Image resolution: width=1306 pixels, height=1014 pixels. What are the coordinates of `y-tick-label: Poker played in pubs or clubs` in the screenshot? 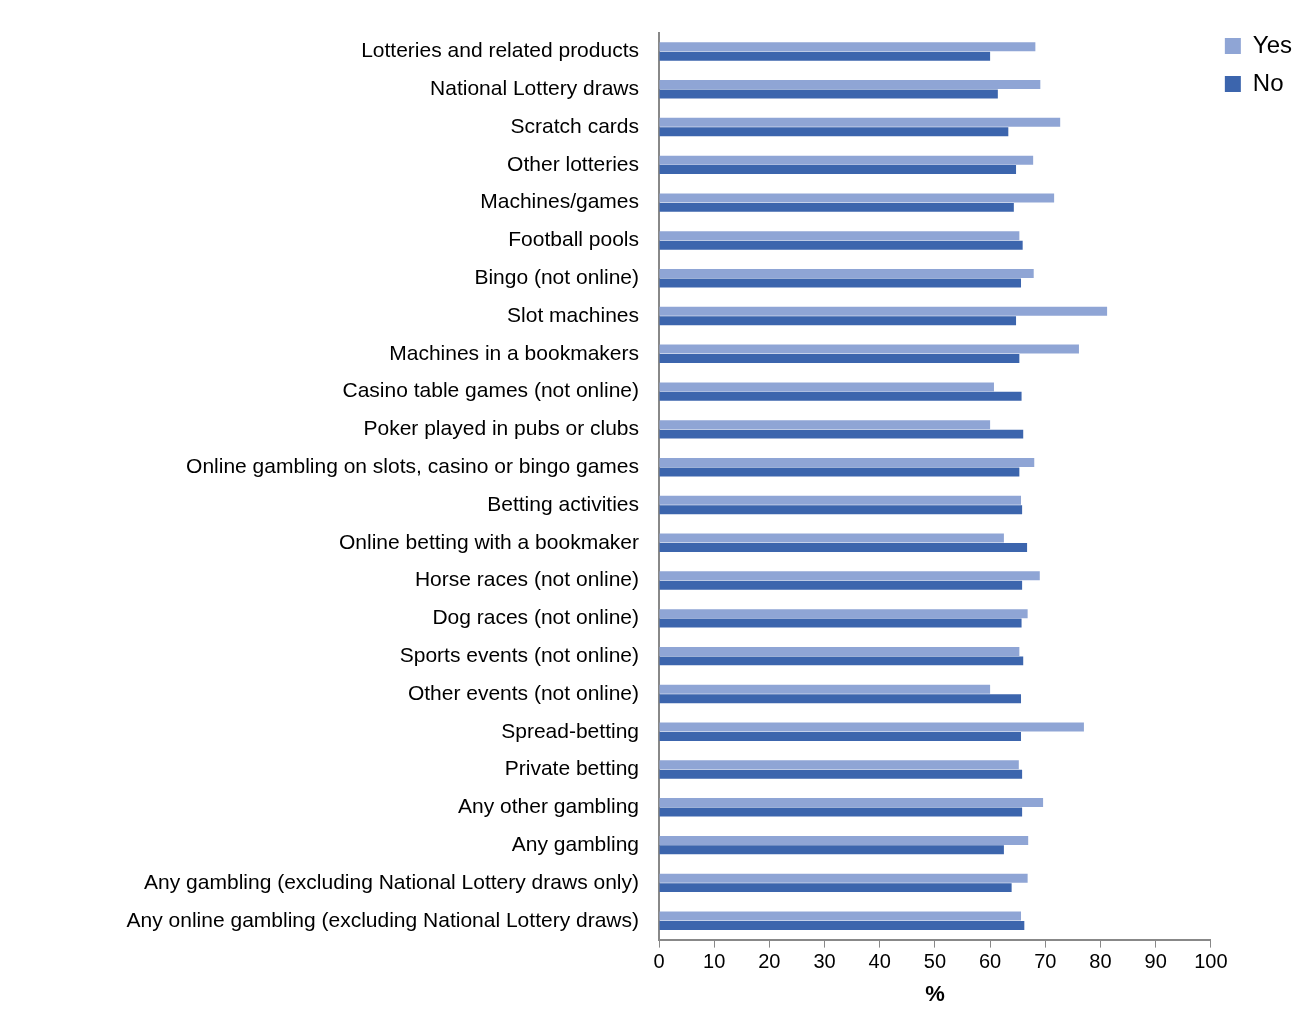 It's located at (501, 428).